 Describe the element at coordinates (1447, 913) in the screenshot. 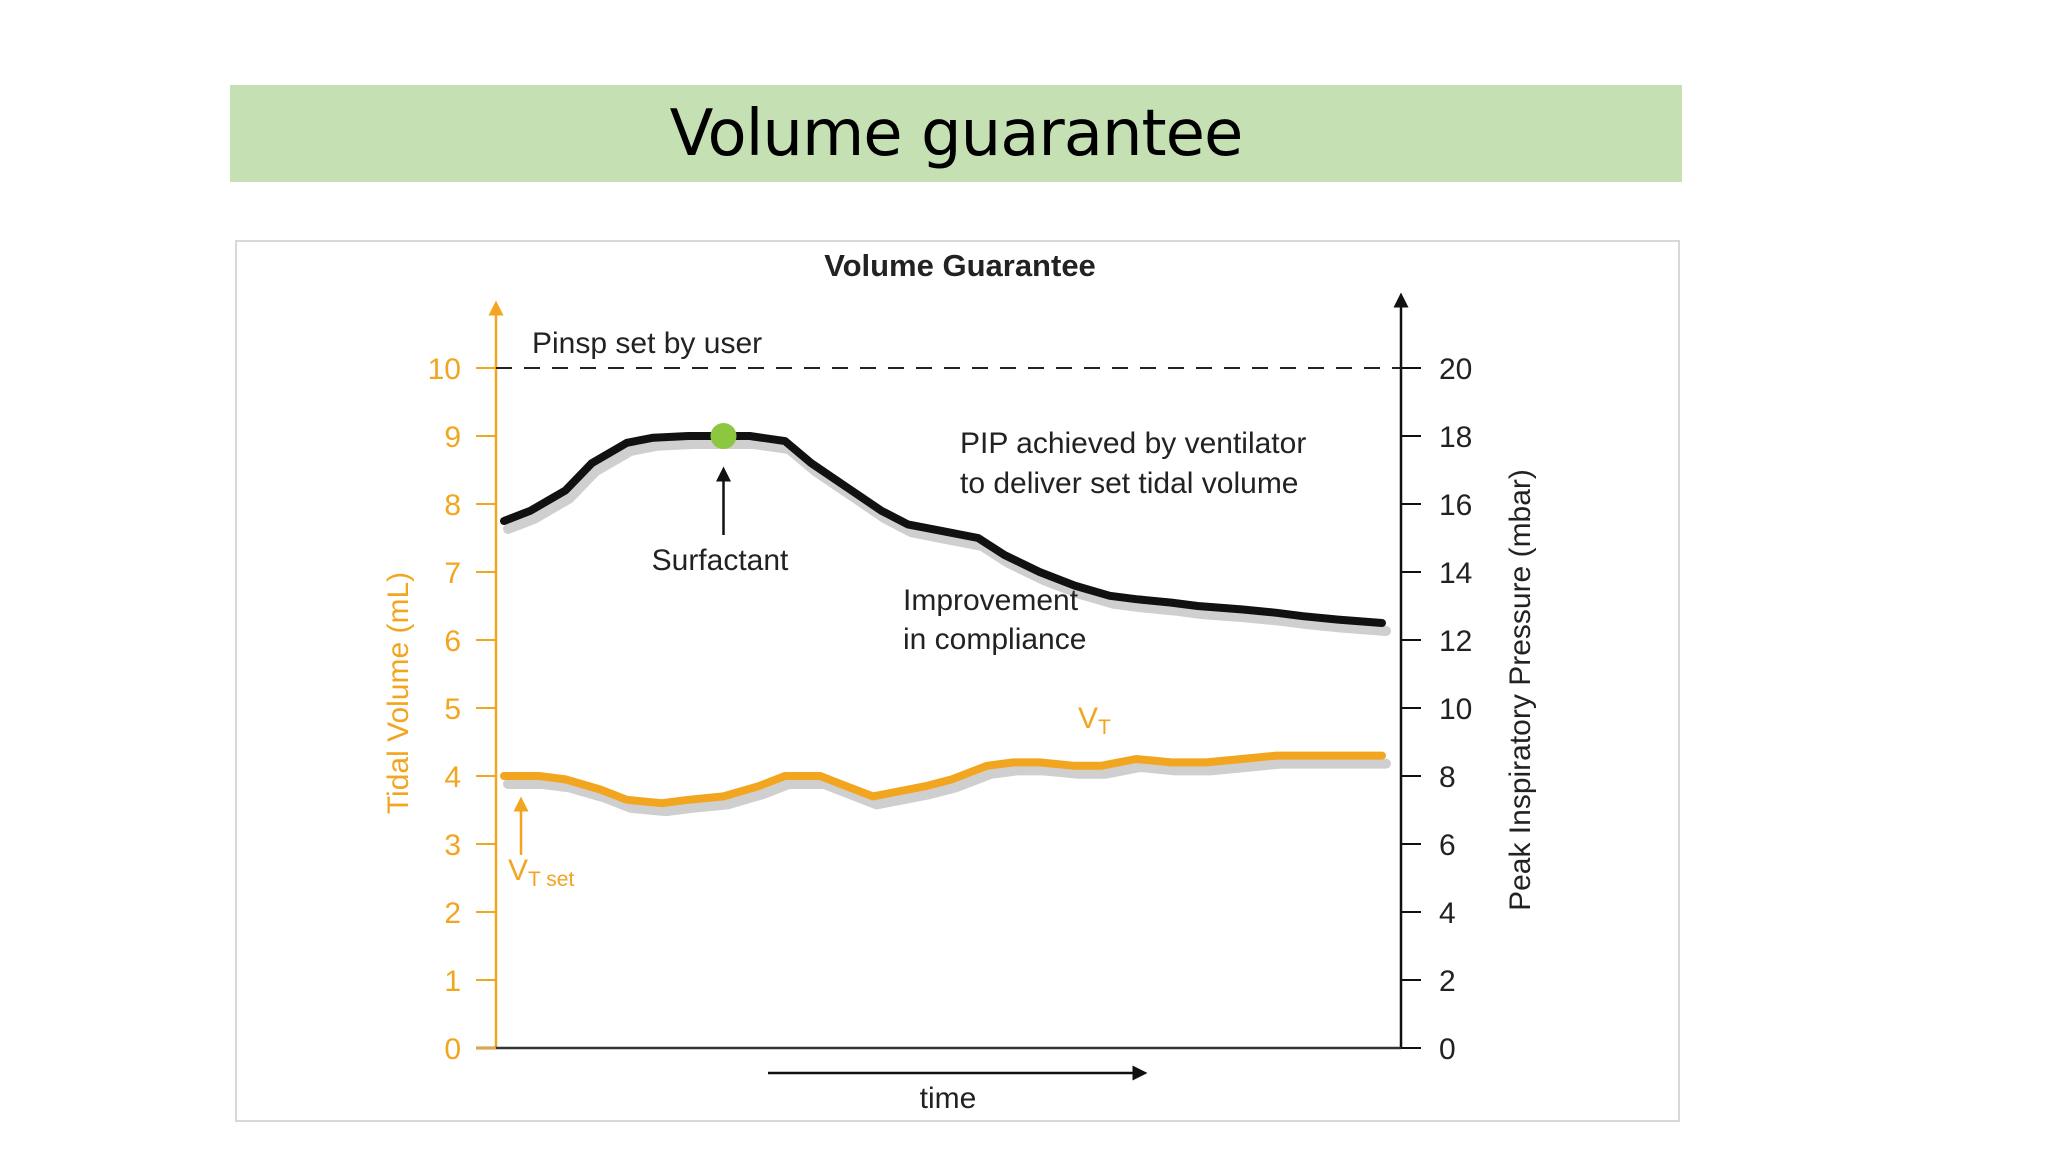

I see `y-right-tick-label: 4` at that location.